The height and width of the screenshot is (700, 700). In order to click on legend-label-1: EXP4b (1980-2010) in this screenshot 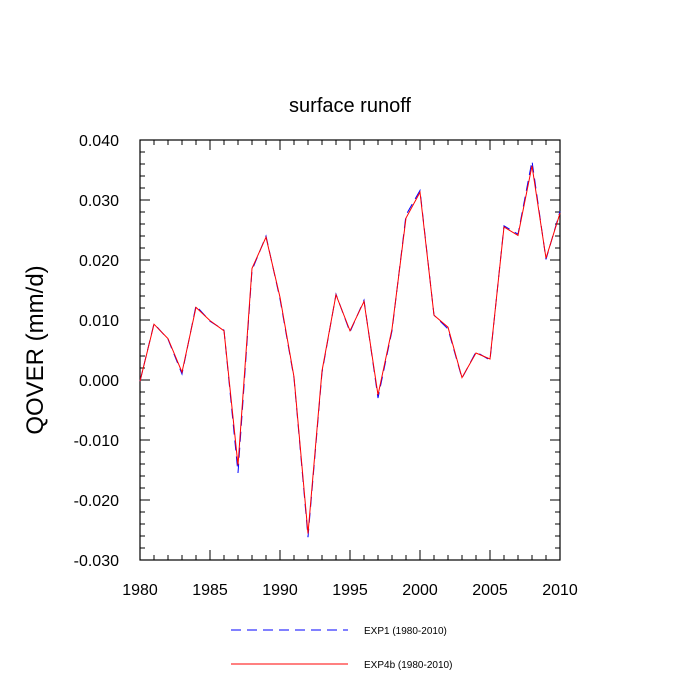, I will do `click(408, 665)`.